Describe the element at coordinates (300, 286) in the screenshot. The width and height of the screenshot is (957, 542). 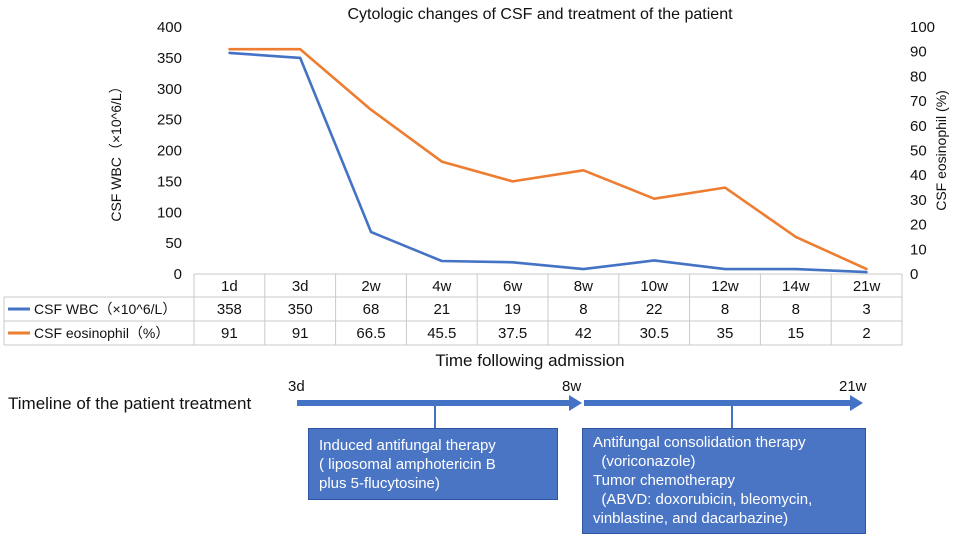
I see `x-category-label: 3d` at that location.